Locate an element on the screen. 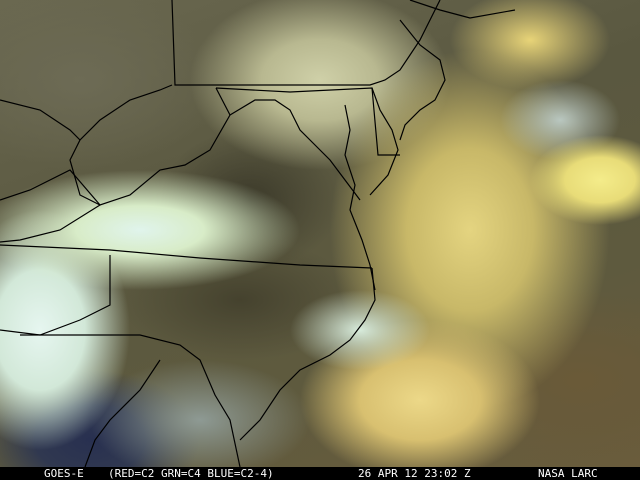 The image size is (640, 480). nc-coast is located at coordinates (307, 354).